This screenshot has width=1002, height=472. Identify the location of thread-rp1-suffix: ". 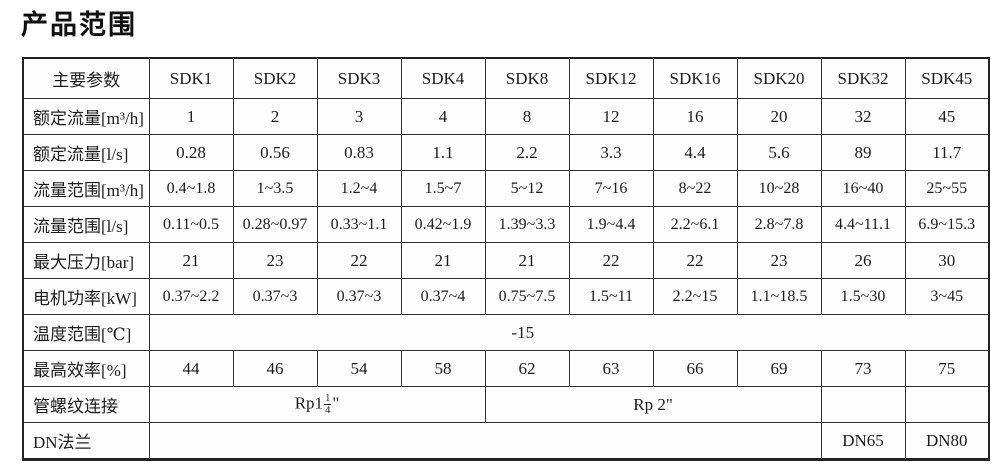
(336, 403).